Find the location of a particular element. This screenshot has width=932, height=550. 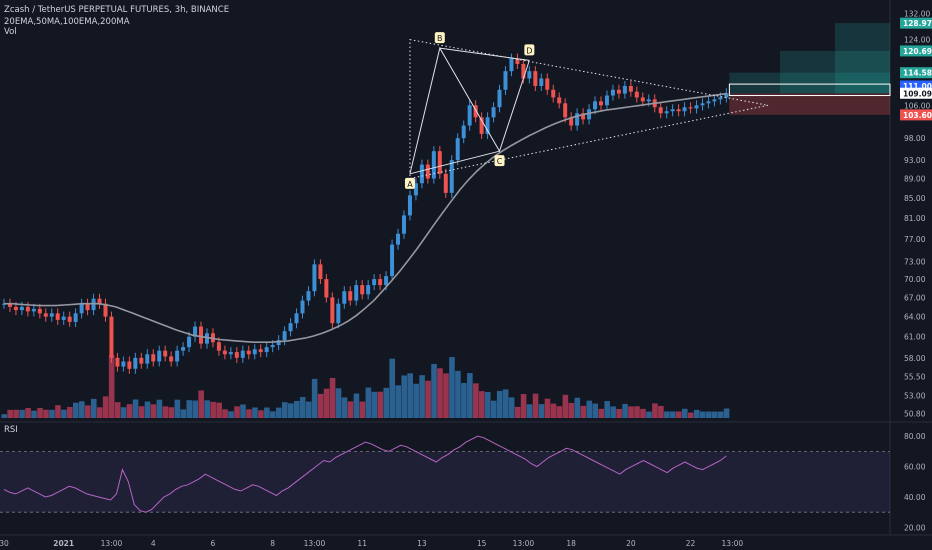

volume-legend: Vol is located at coordinates (10, 32).